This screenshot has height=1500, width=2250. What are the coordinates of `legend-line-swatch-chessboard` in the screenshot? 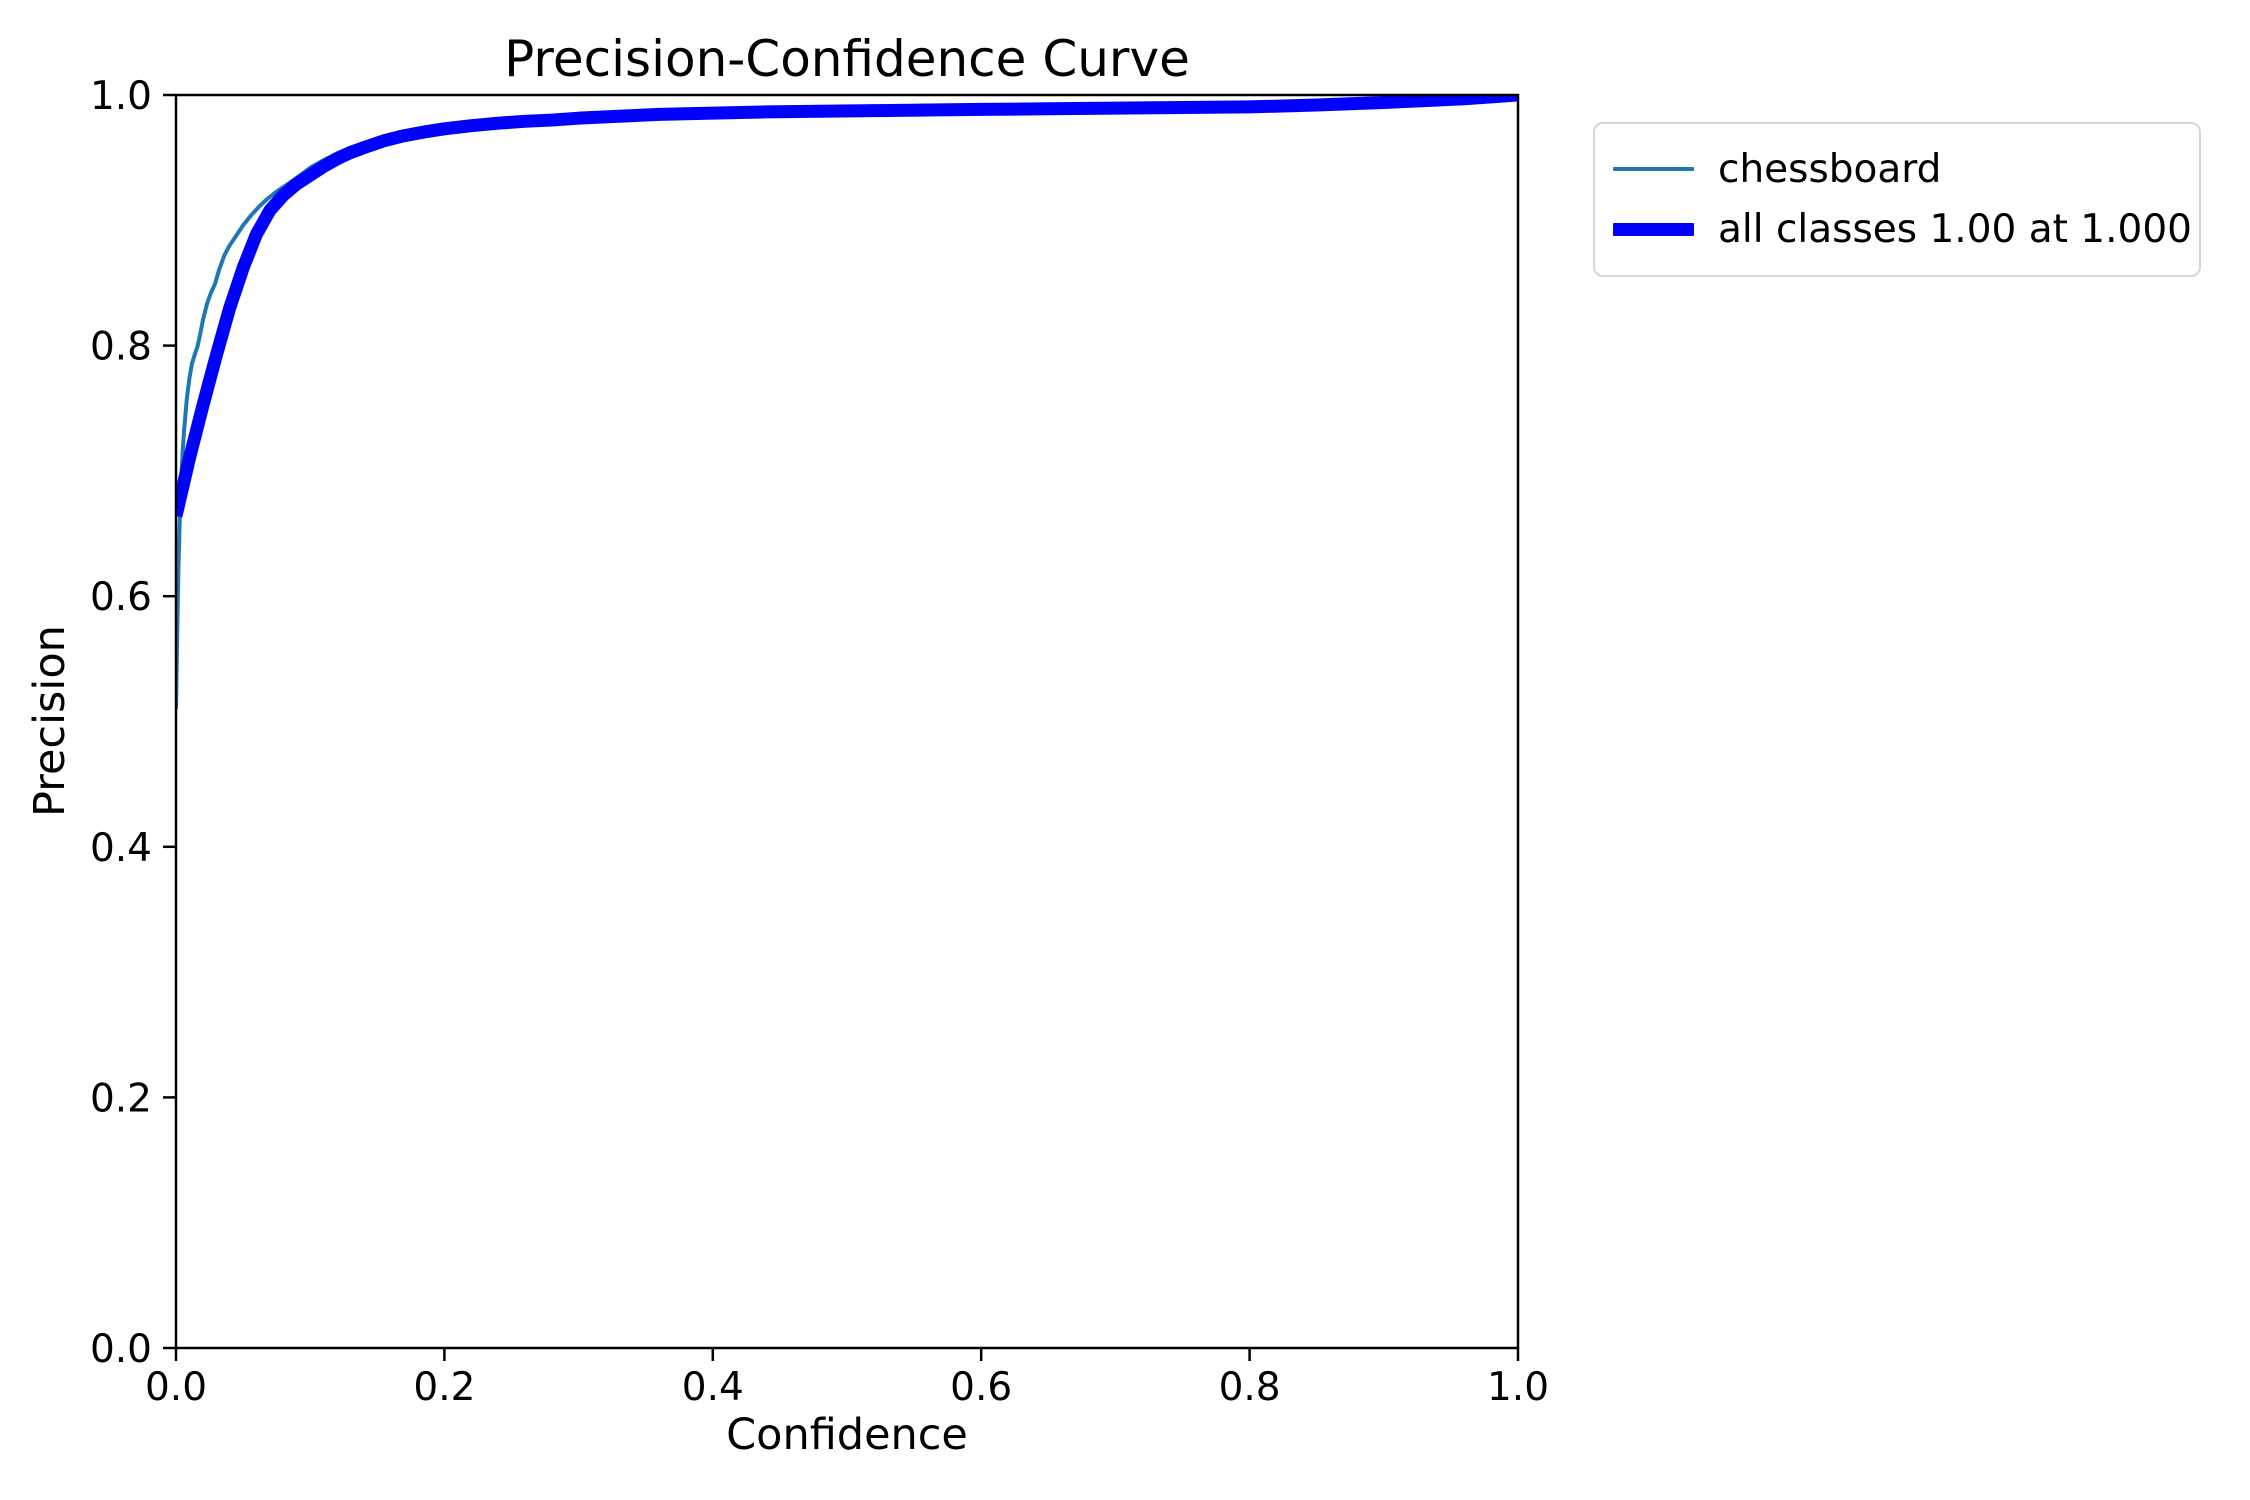 It's located at (1653, 169).